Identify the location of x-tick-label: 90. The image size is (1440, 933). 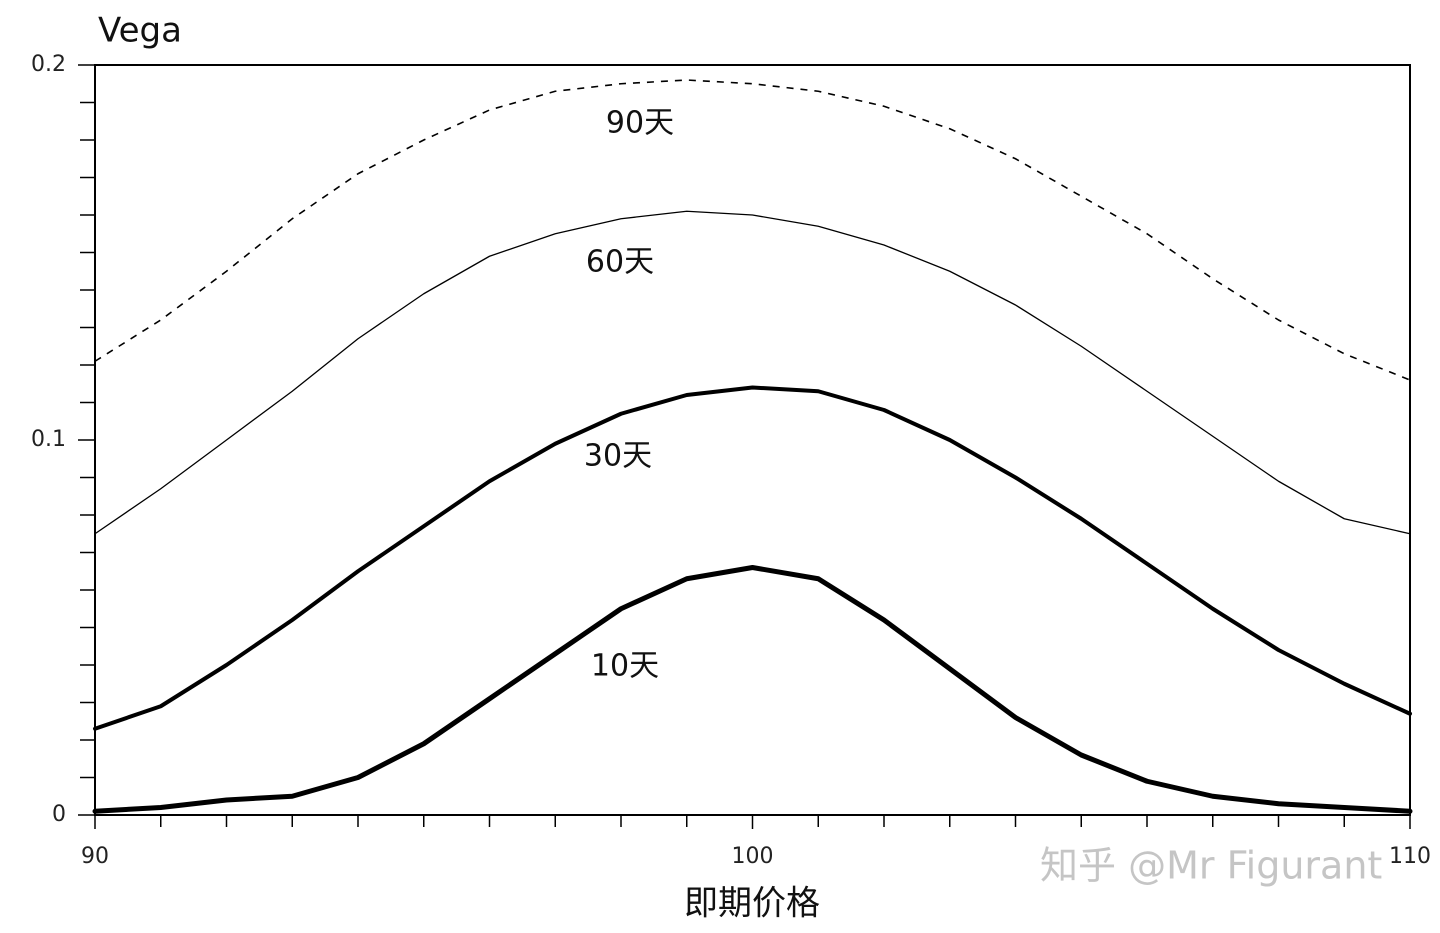
(95, 856).